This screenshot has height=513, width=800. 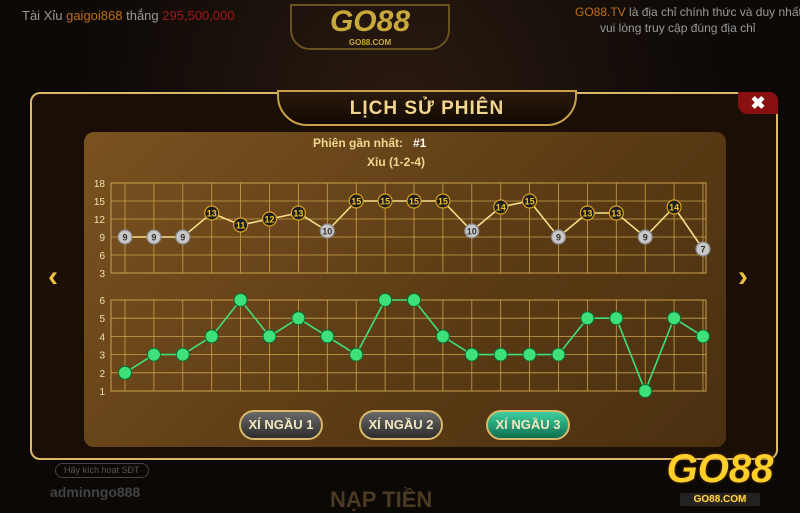 I want to click on logo-top: GO88 GO88.COM, so click(x=370, y=27).